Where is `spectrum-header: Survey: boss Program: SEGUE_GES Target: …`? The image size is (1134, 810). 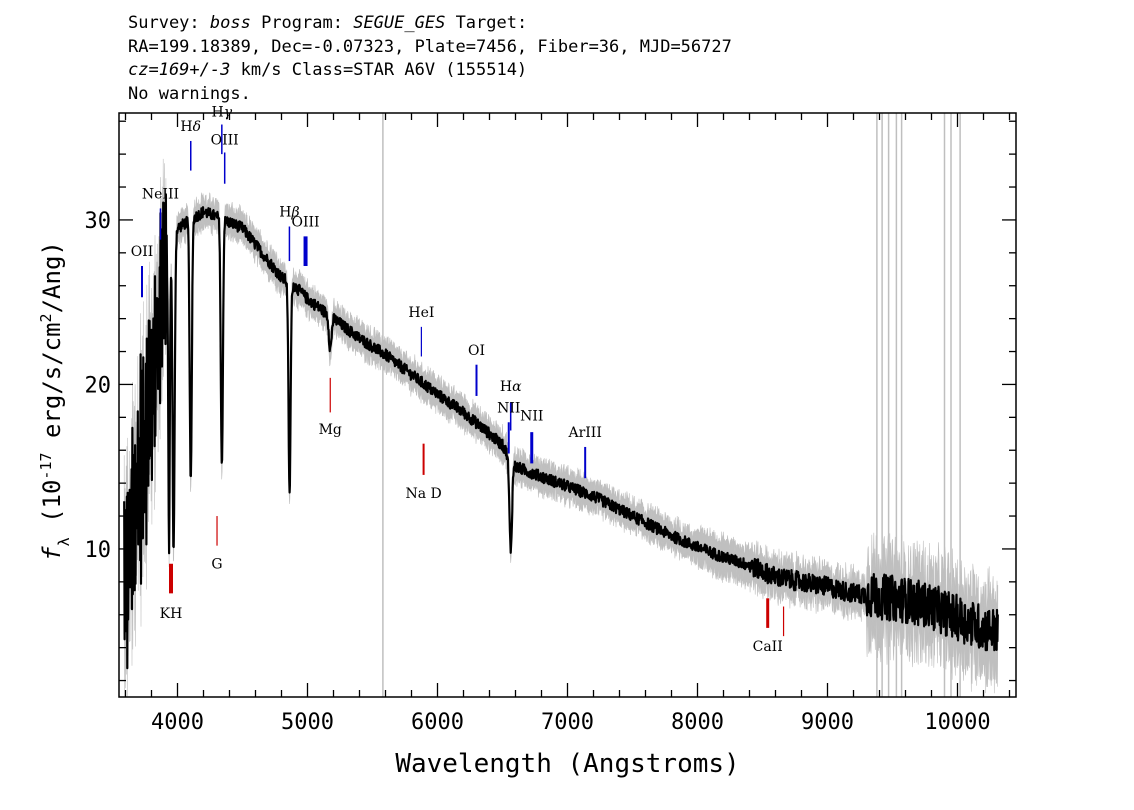
spectrum-header: Survey: boss Program: SEGUE_GES Target: … is located at coordinates (430, 59).